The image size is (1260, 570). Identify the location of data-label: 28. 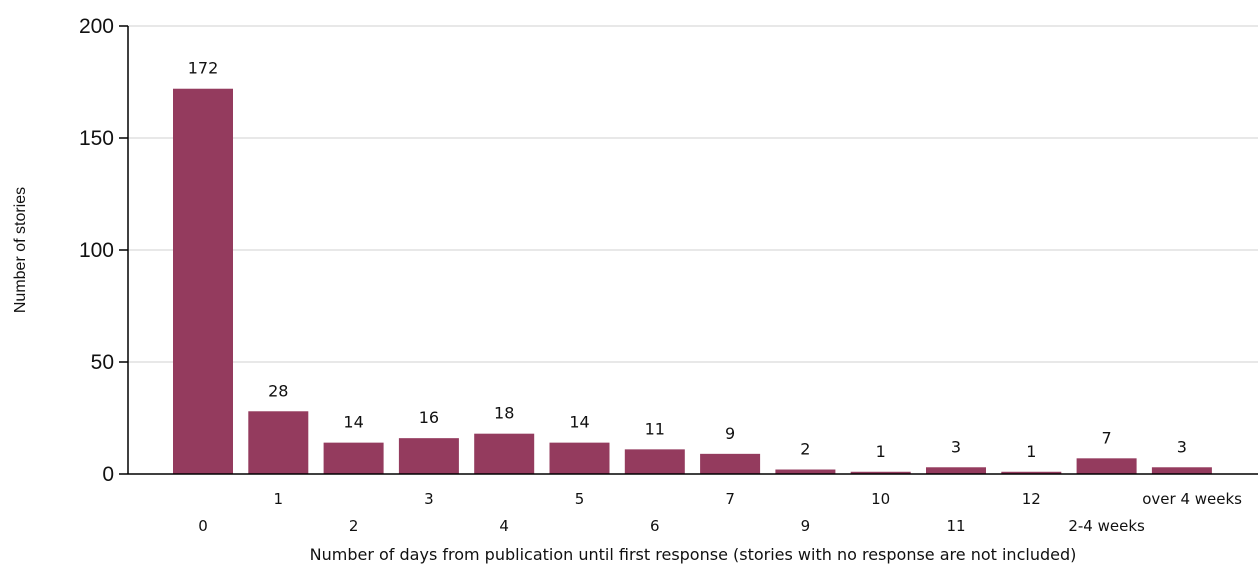
(278, 390).